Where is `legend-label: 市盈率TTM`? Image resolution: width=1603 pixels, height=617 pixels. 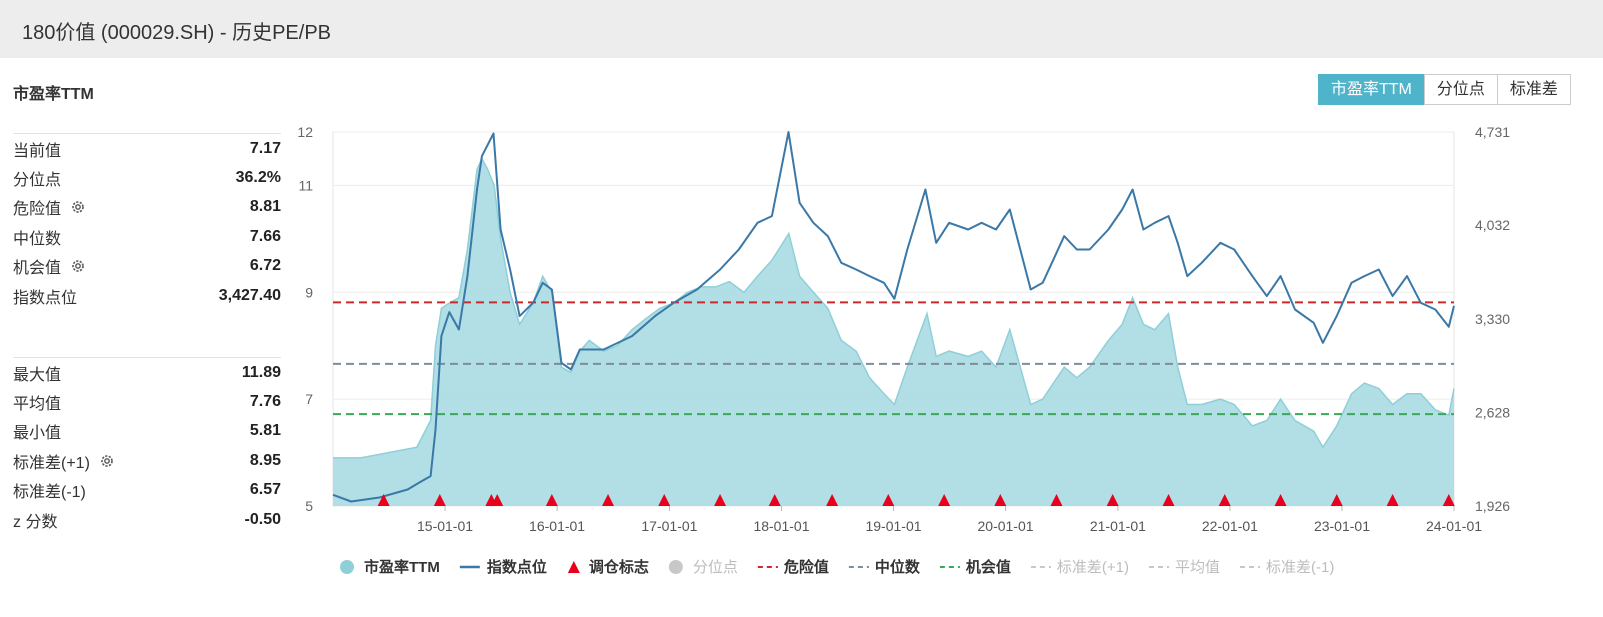 legend-label: 市盈率TTM is located at coordinates (402, 567).